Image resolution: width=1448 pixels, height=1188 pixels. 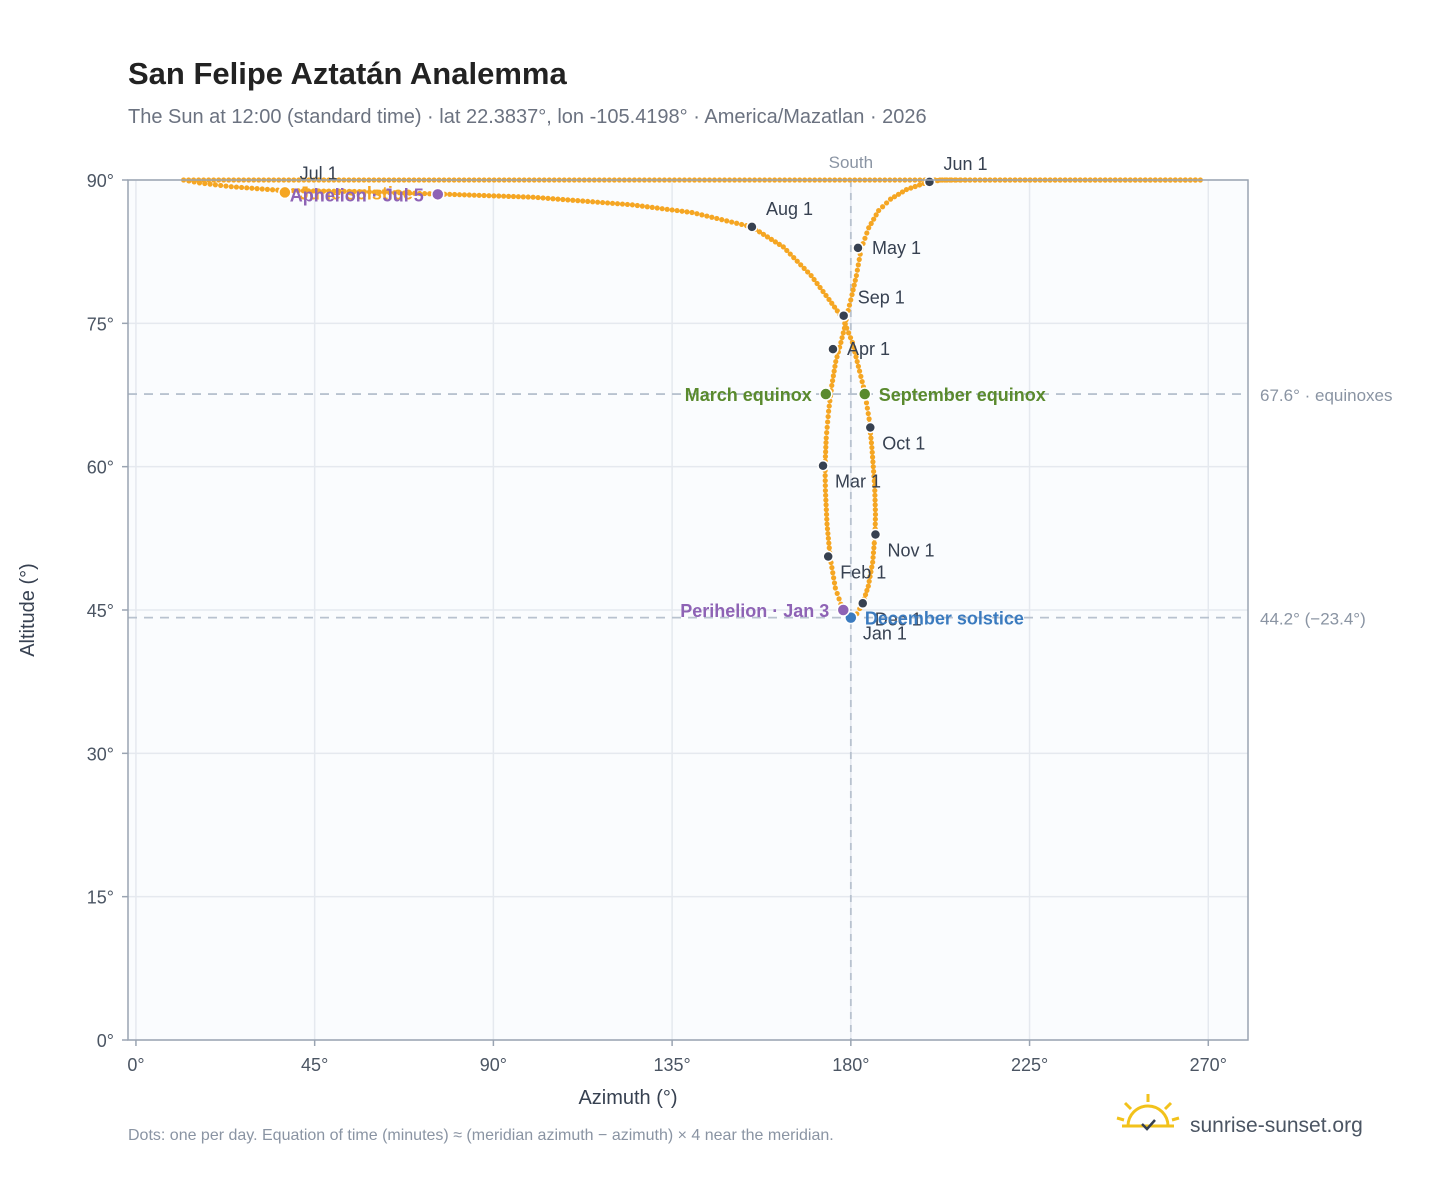 I want to click on month-label: Apr 1, so click(x=868, y=349).